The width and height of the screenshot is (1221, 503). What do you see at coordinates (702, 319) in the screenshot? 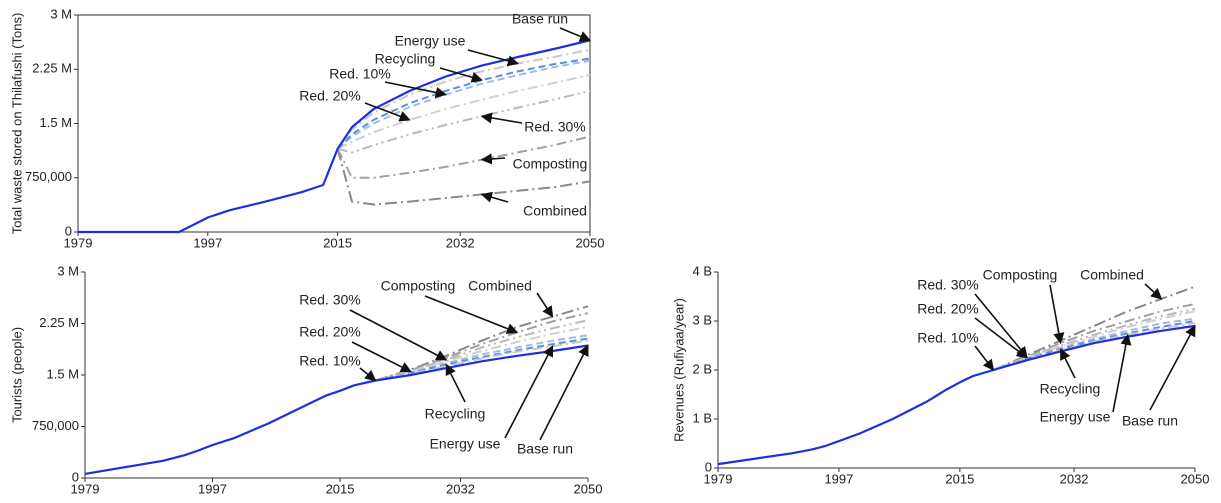
I see `y-tick-label: 3 B` at bounding box center [702, 319].